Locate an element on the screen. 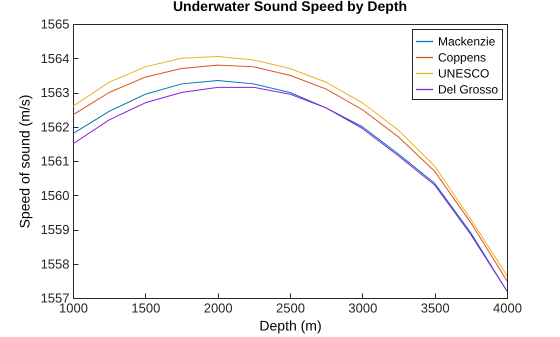 Image resolution: width=560 pixels, height=337 pixels. legend-label: UNESCO is located at coordinates (464, 73).